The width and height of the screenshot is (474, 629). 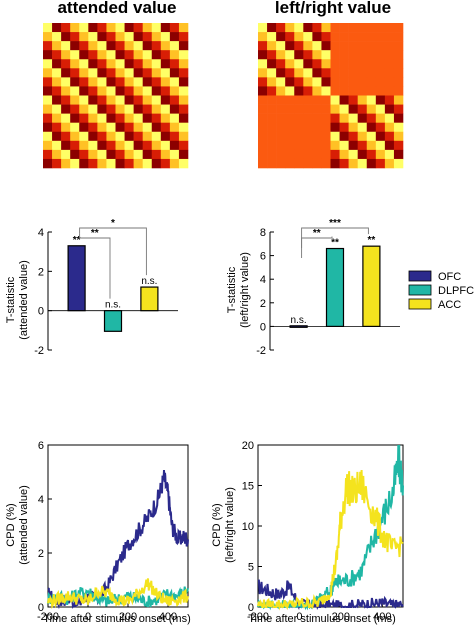 I want to click on legend-label-ofc: OFC, so click(x=449, y=277).